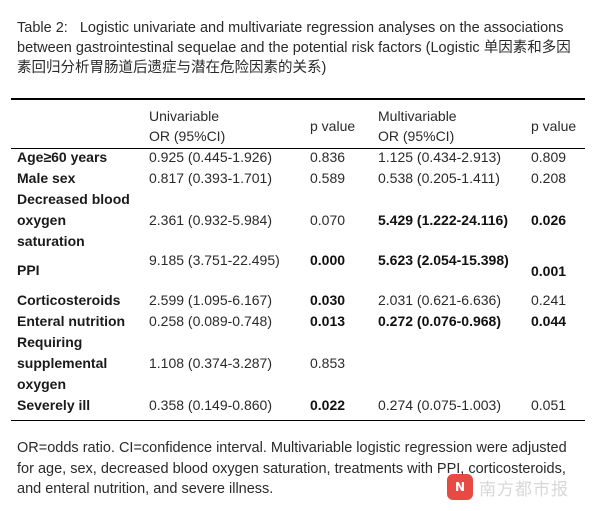 This screenshot has width=597, height=511. Describe the element at coordinates (62, 363) in the screenshot. I see `row-label: supplemental` at that location.